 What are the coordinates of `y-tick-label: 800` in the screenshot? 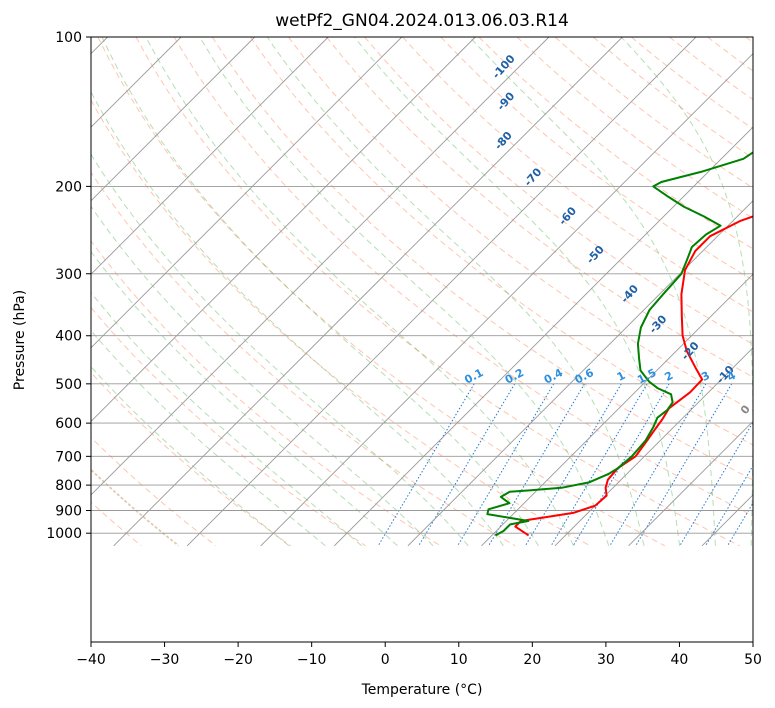 It's located at (68, 486).